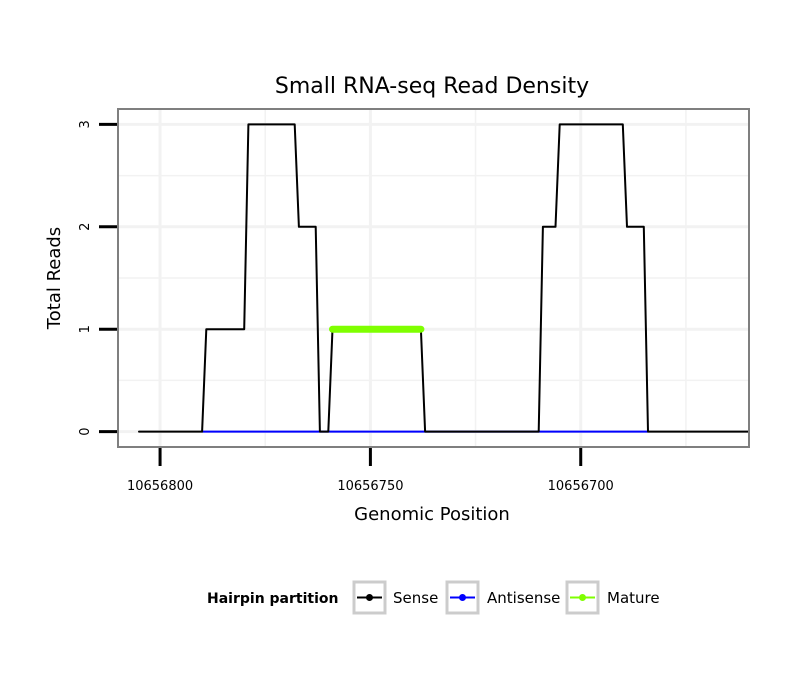 The height and width of the screenshot is (690, 810). I want to click on legend-key-point-mature, so click(582, 597).